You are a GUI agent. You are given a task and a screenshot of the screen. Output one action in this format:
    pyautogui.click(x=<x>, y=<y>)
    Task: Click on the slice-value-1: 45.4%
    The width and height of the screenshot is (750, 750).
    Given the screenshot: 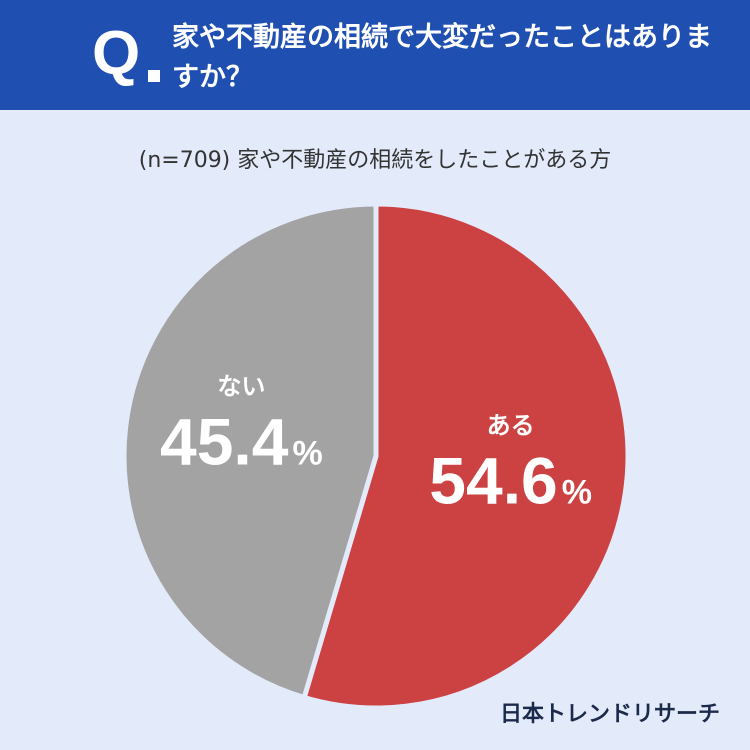 What is the action you would take?
    pyautogui.click(x=241, y=441)
    